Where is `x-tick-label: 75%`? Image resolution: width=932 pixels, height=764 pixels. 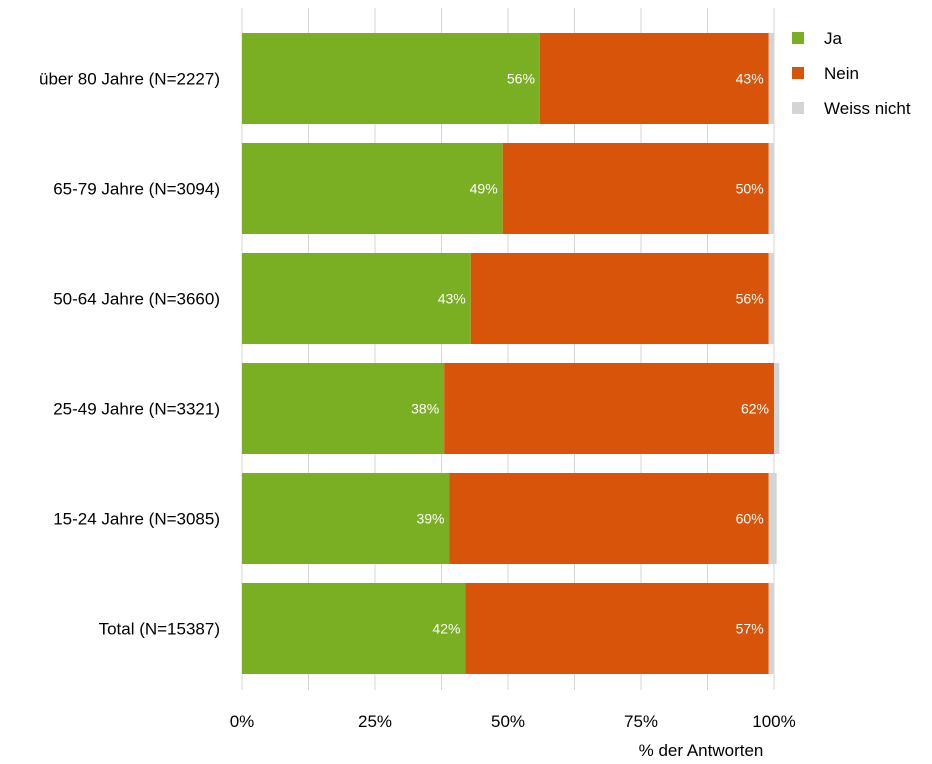
x-tick-label: 75% is located at coordinates (641, 721).